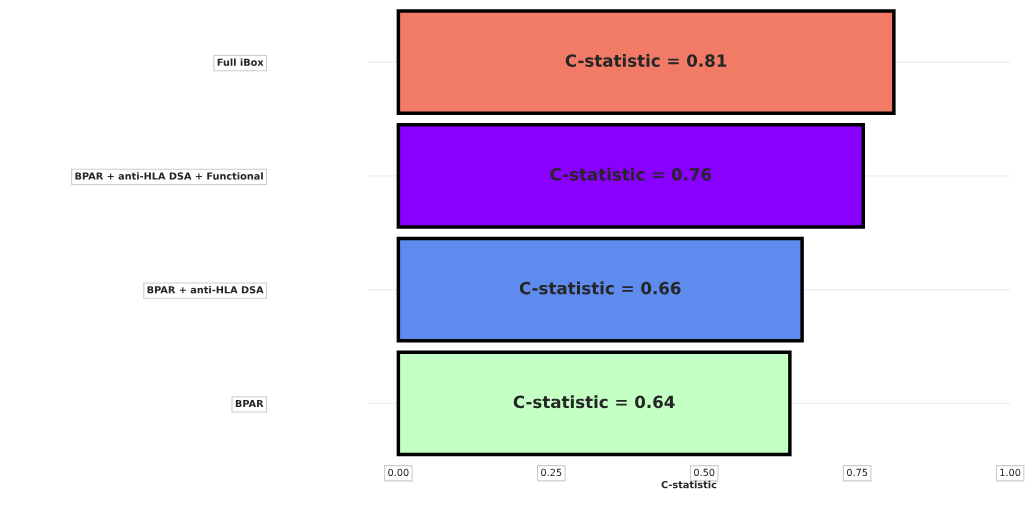 Image resolution: width=1036 pixels, height=523 pixels. I want to click on y-tick-label: BPAR, so click(249, 403).